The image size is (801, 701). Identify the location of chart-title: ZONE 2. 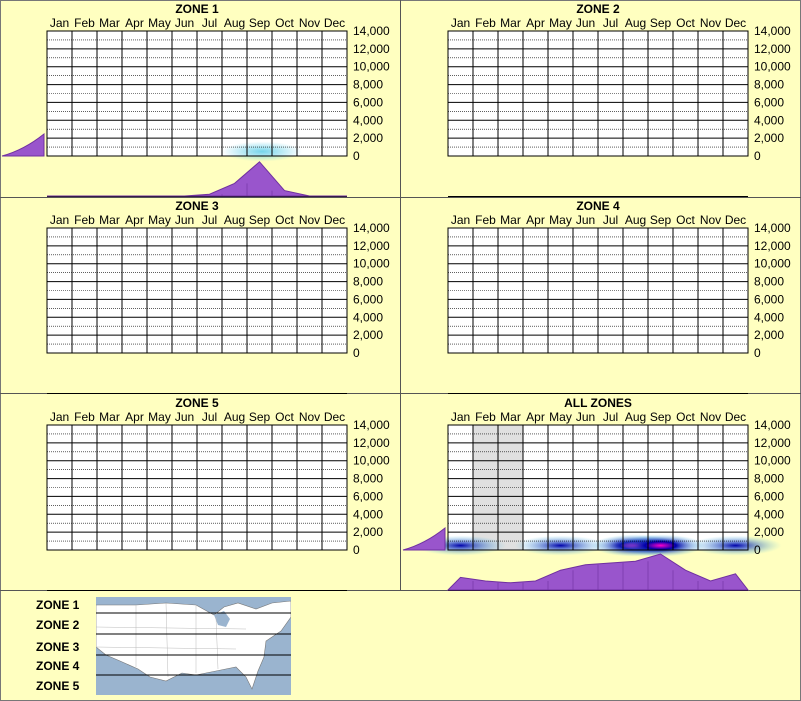
(598, 9).